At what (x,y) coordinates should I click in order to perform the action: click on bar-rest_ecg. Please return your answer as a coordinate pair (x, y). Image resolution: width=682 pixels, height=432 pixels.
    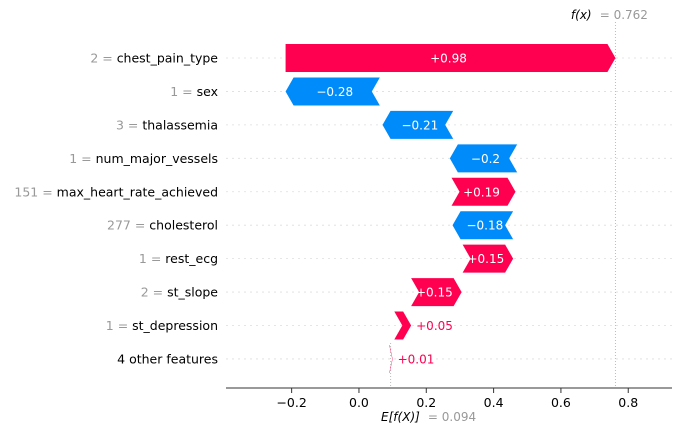
    Looking at the image, I should click on (488, 258).